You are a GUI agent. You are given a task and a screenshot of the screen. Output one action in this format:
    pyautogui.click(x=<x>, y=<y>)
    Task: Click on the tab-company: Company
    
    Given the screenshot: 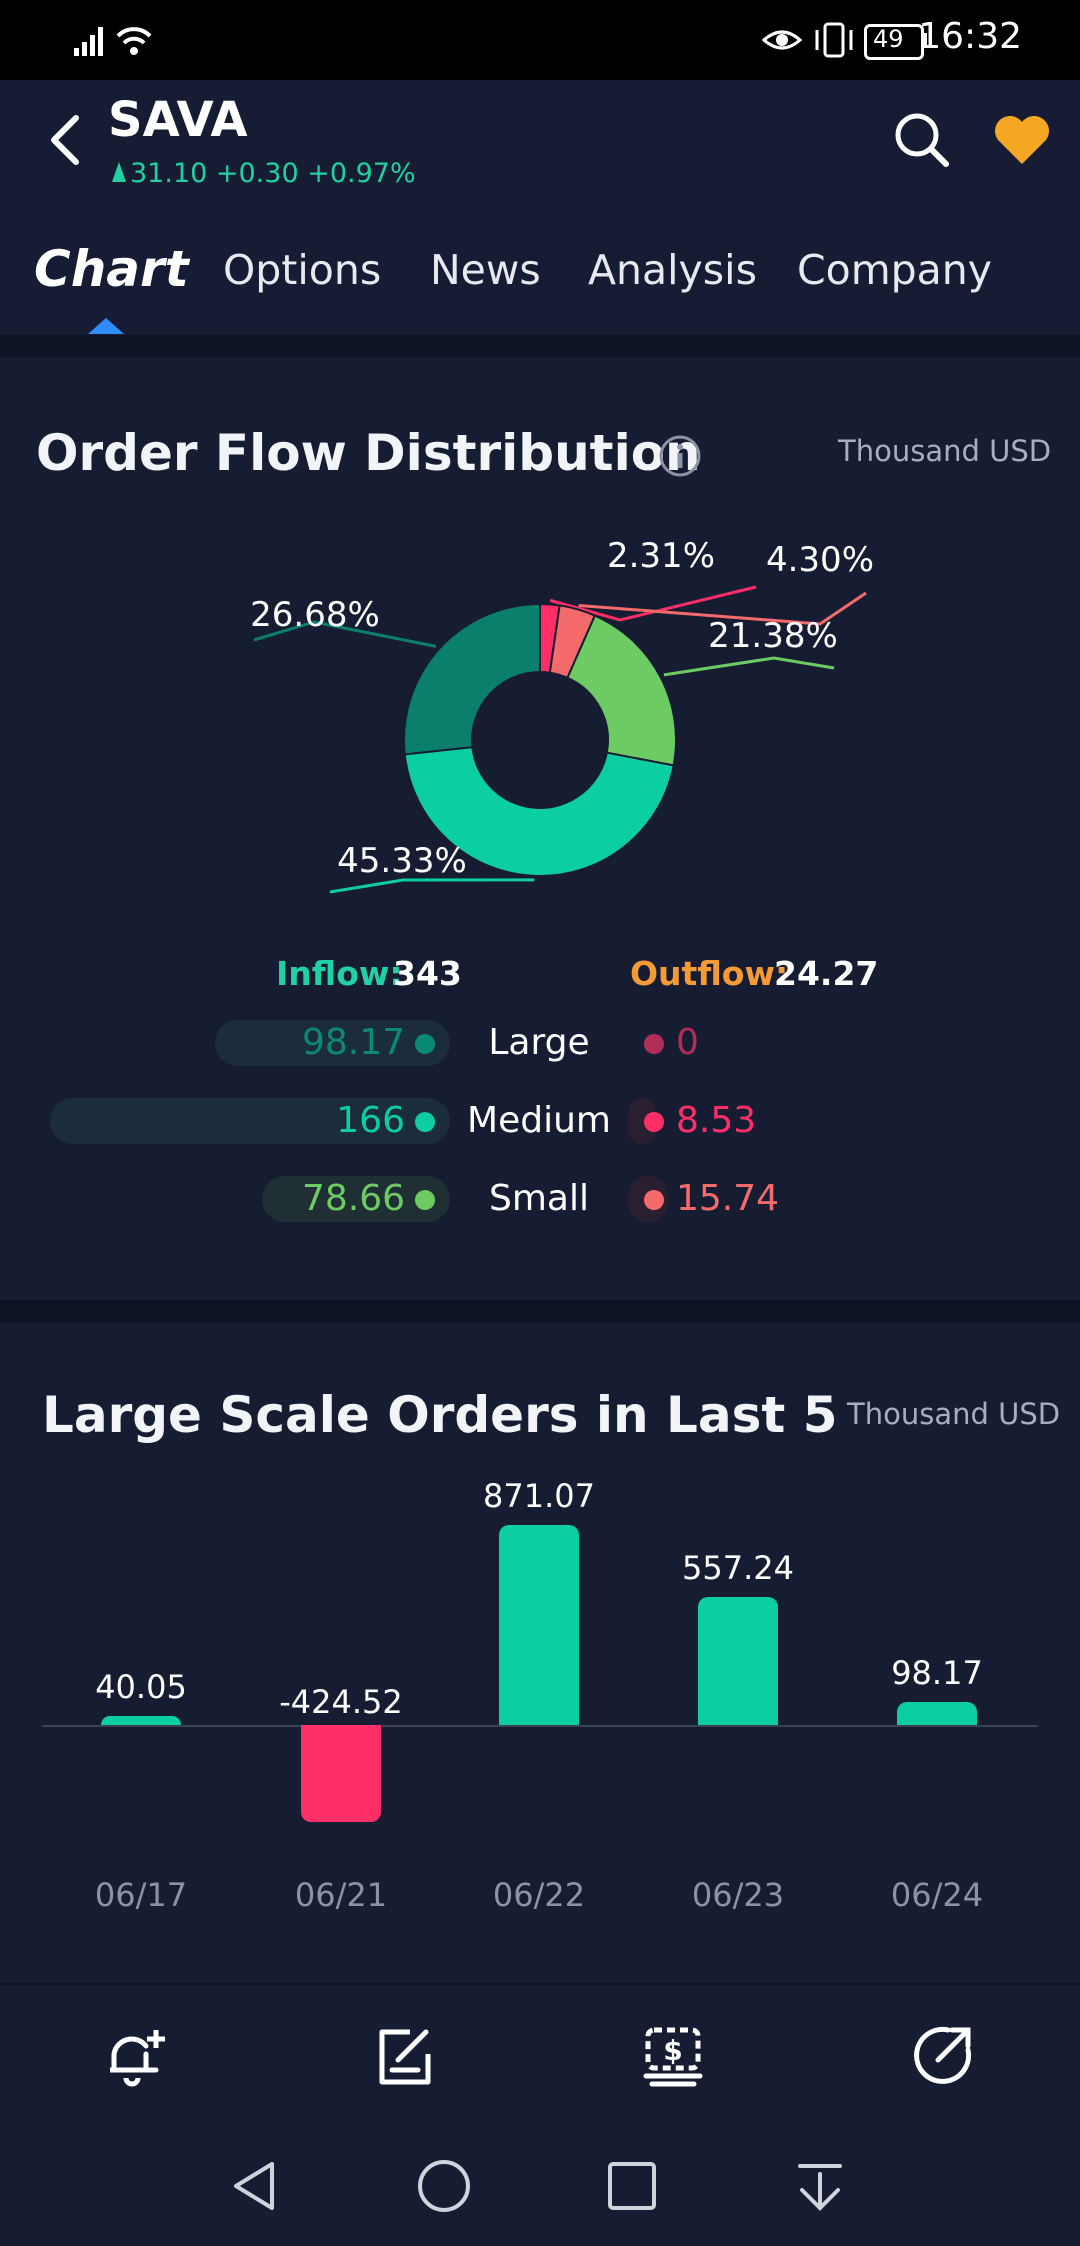 What is the action you would take?
    pyautogui.click(x=895, y=270)
    